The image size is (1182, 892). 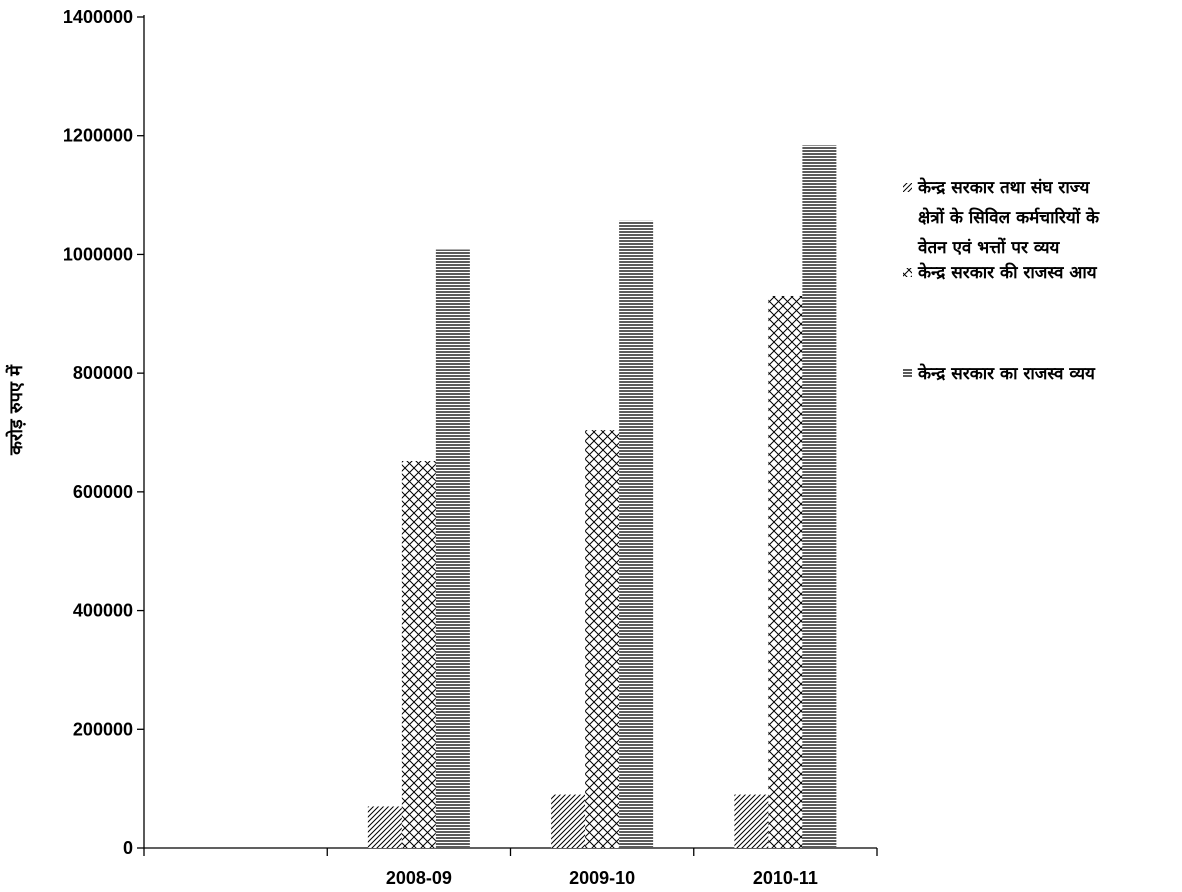 I want to click on y-tick-label: 400000, so click(x=103, y=611).